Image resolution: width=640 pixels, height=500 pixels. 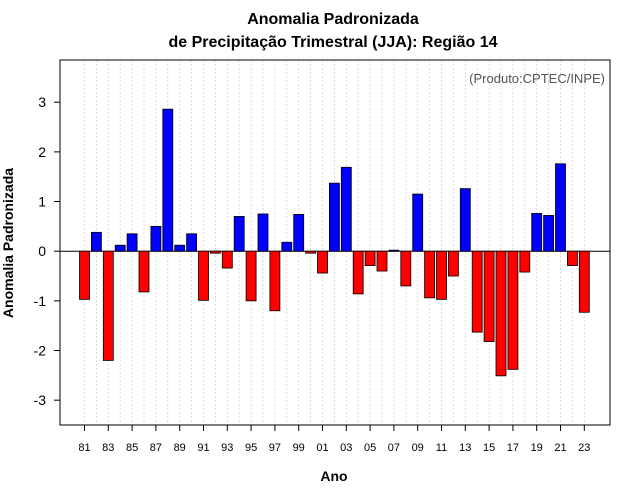 What do you see at coordinates (40, 400) in the screenshot?
I see `y-tick-label: -3` at bounding box center [40, 400].